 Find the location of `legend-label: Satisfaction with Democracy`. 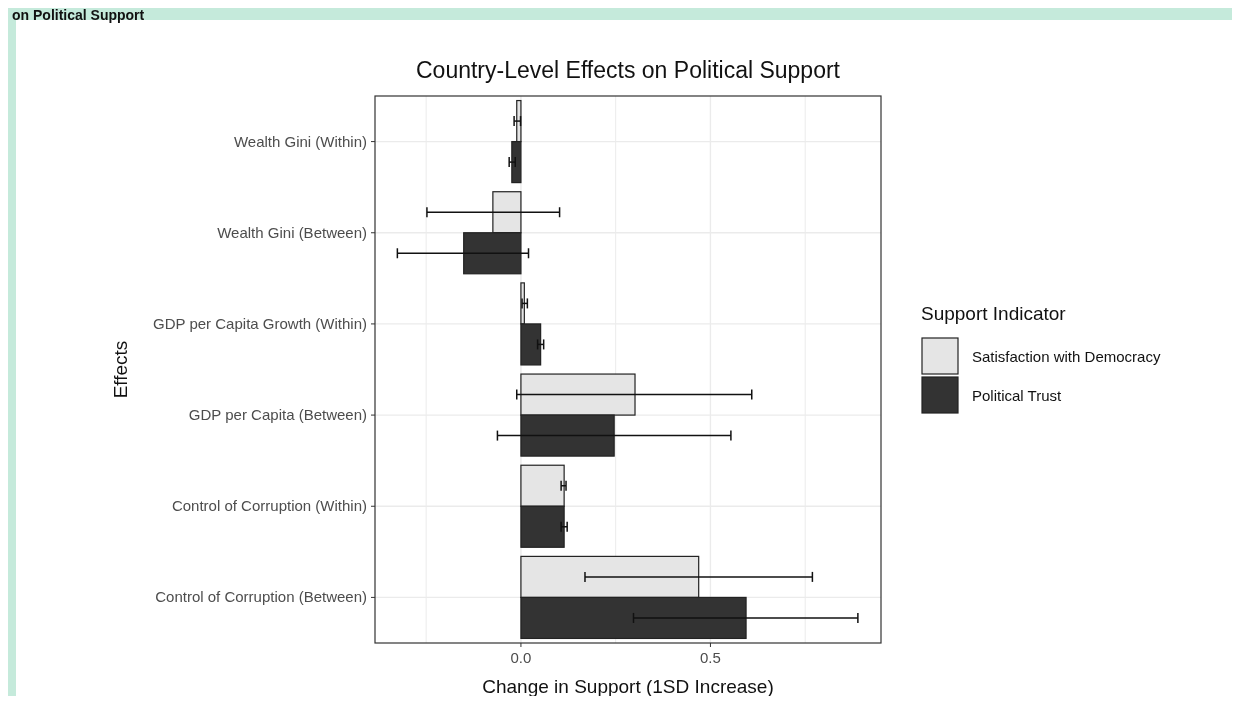

legend-label: Satisfaction with Democracy is located at coordinates (1066, 356).